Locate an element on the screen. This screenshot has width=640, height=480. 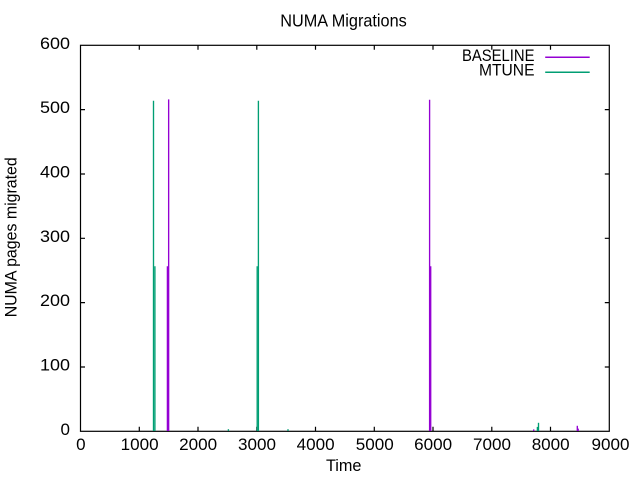
svg-text: BASELINE is located at coordinates (498, 55).